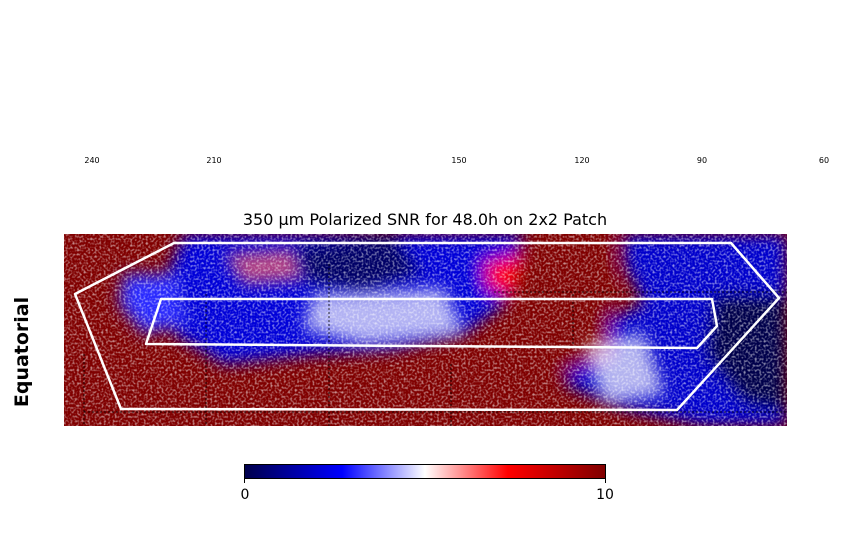 The image size is (850, 540). I want to click on colorbar, so click(425, 471).